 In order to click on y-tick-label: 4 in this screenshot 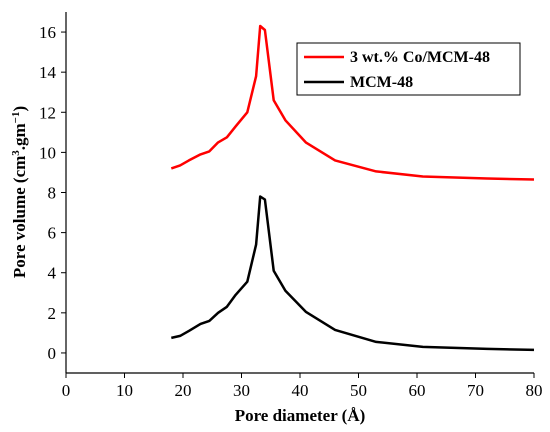, I will do `click(52, 273)`.